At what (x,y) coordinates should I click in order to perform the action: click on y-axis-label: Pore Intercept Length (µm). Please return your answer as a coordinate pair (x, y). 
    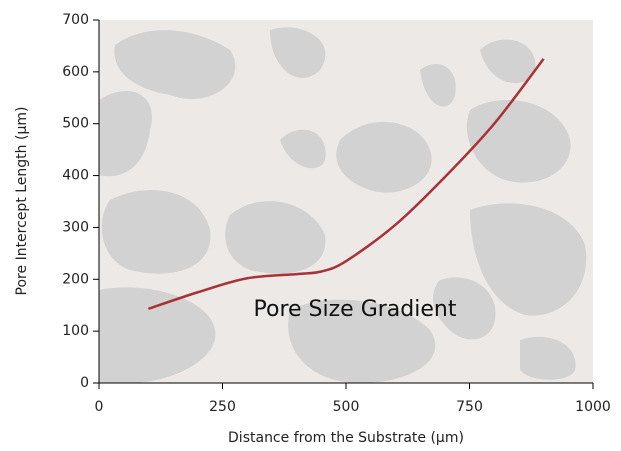
    Looking at the image, I should click on (22, 201).